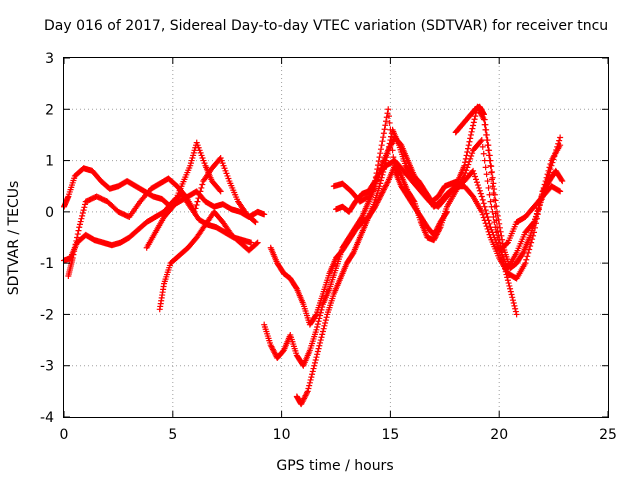 This screenshot has height=480, width=640. Describe the element at coordinates (47, 315) in the screenshot. I see `y-tick-label: -2` at that location.